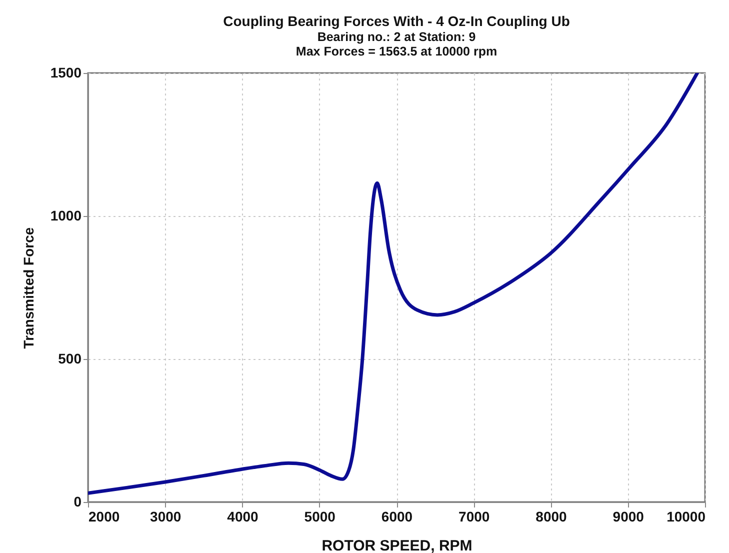  What do you see at coordinates (104, 516) in the screenshot?
I see `x-tick-label: 2000` at bounding box center [104, 516].